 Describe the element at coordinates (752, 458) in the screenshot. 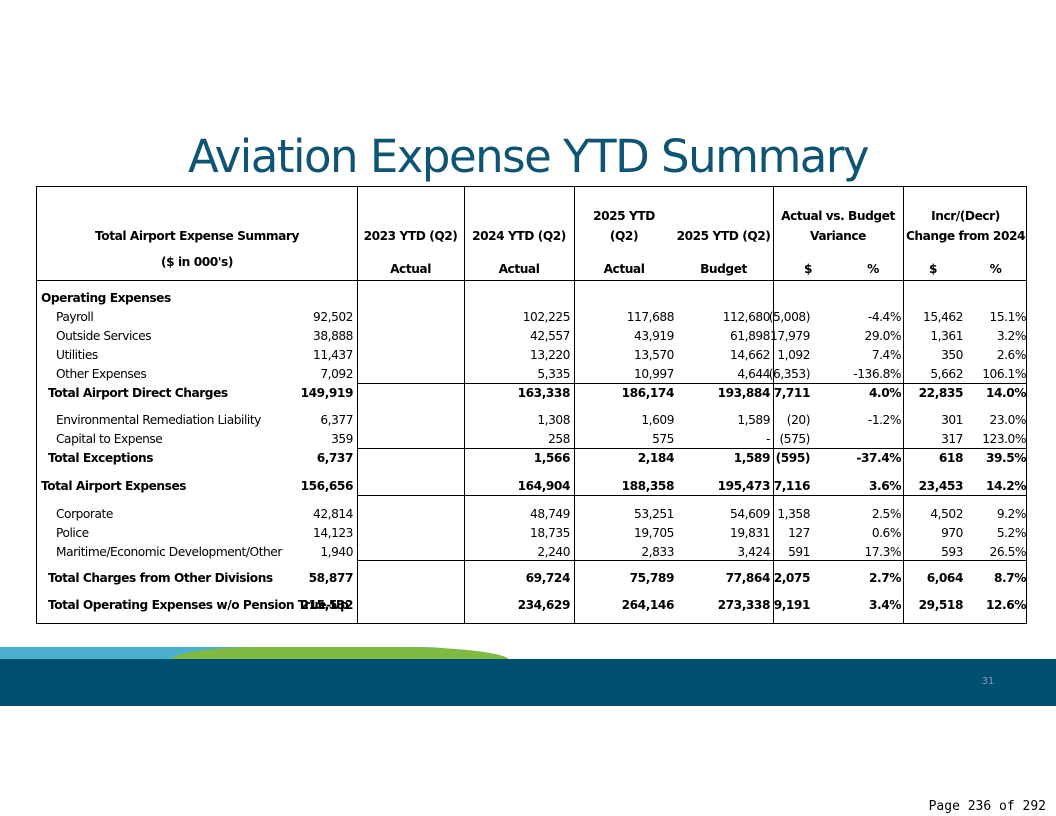

I see `row-value: 1,589` at that location.